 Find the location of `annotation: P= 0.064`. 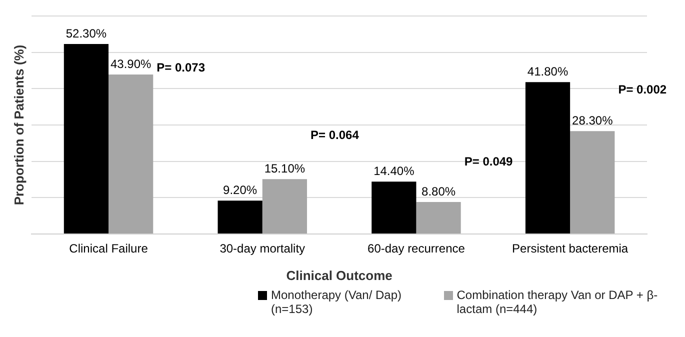

annotation: P= 0.064 is located at coordinates (335, 135).